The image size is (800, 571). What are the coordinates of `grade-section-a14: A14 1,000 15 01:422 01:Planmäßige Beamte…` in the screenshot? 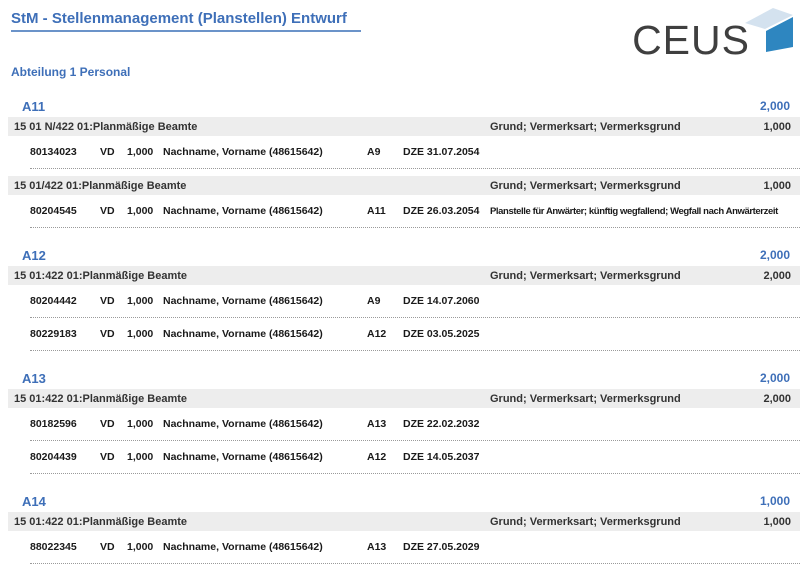 It's located at (400, 528).